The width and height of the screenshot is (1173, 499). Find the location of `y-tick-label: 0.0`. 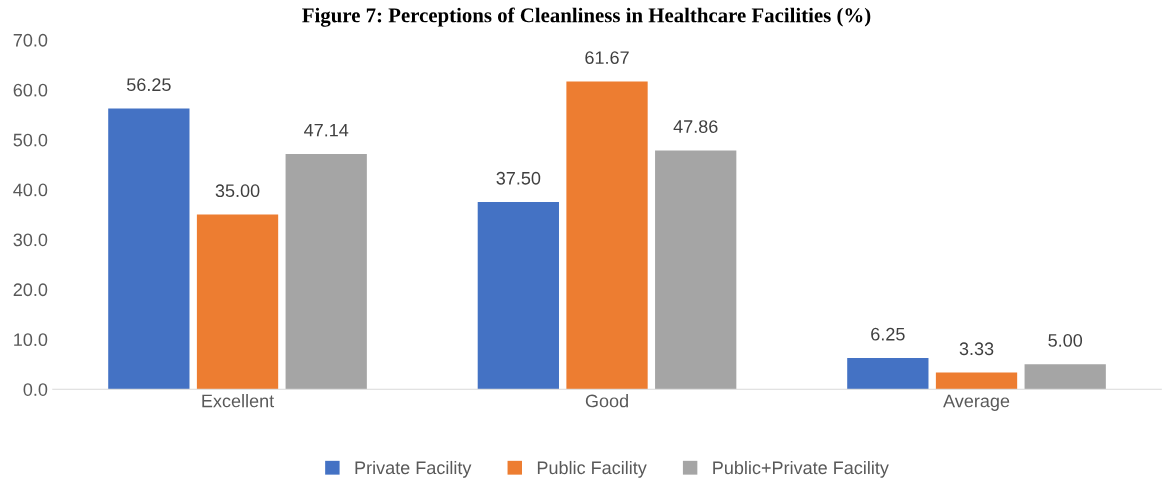

y-tick-label: 0.0 is located at coordinates (35, 389).